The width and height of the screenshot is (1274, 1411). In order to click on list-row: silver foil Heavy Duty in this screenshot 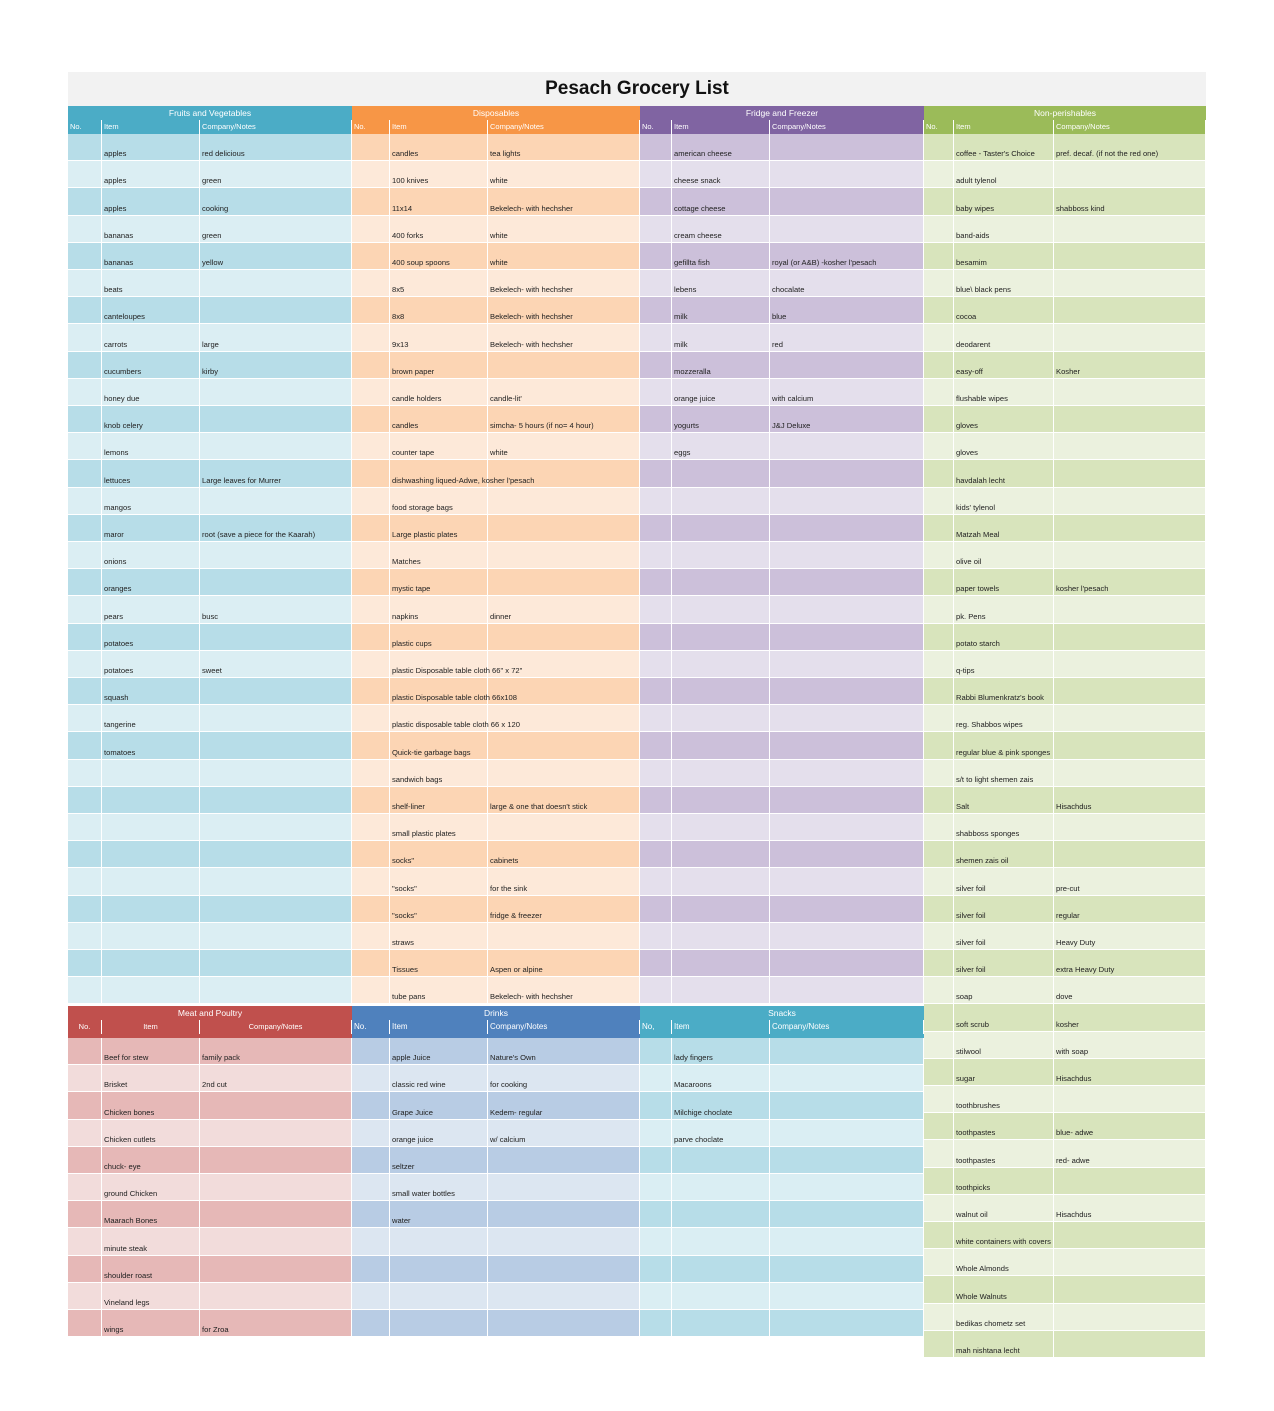, I will do `click(1065, 936)`.